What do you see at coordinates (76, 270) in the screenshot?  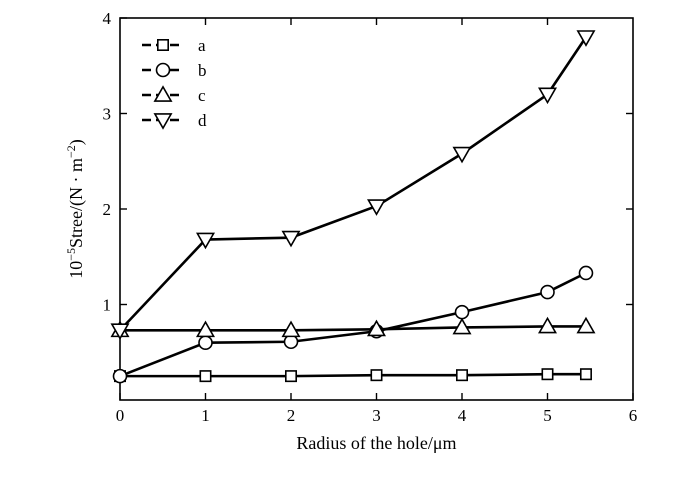 I see `y-axis-label-prefix: 10` at bounding box center [76, 270].